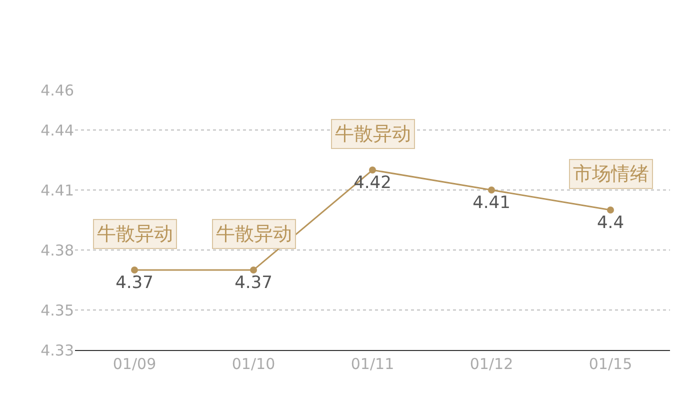 The width and height of the screenshot is (700, 400). I want to click on y-tick-label: 4.35, so click(57, 310).